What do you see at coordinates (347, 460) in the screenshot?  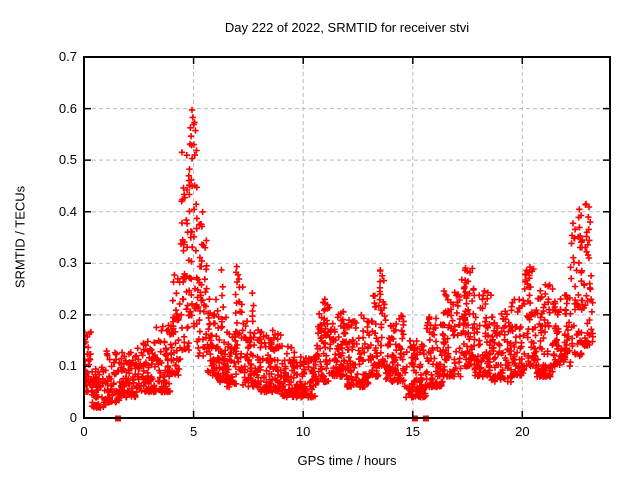 I see `x-axis-label: GPS time / hours` at bounding box center [347, 460].